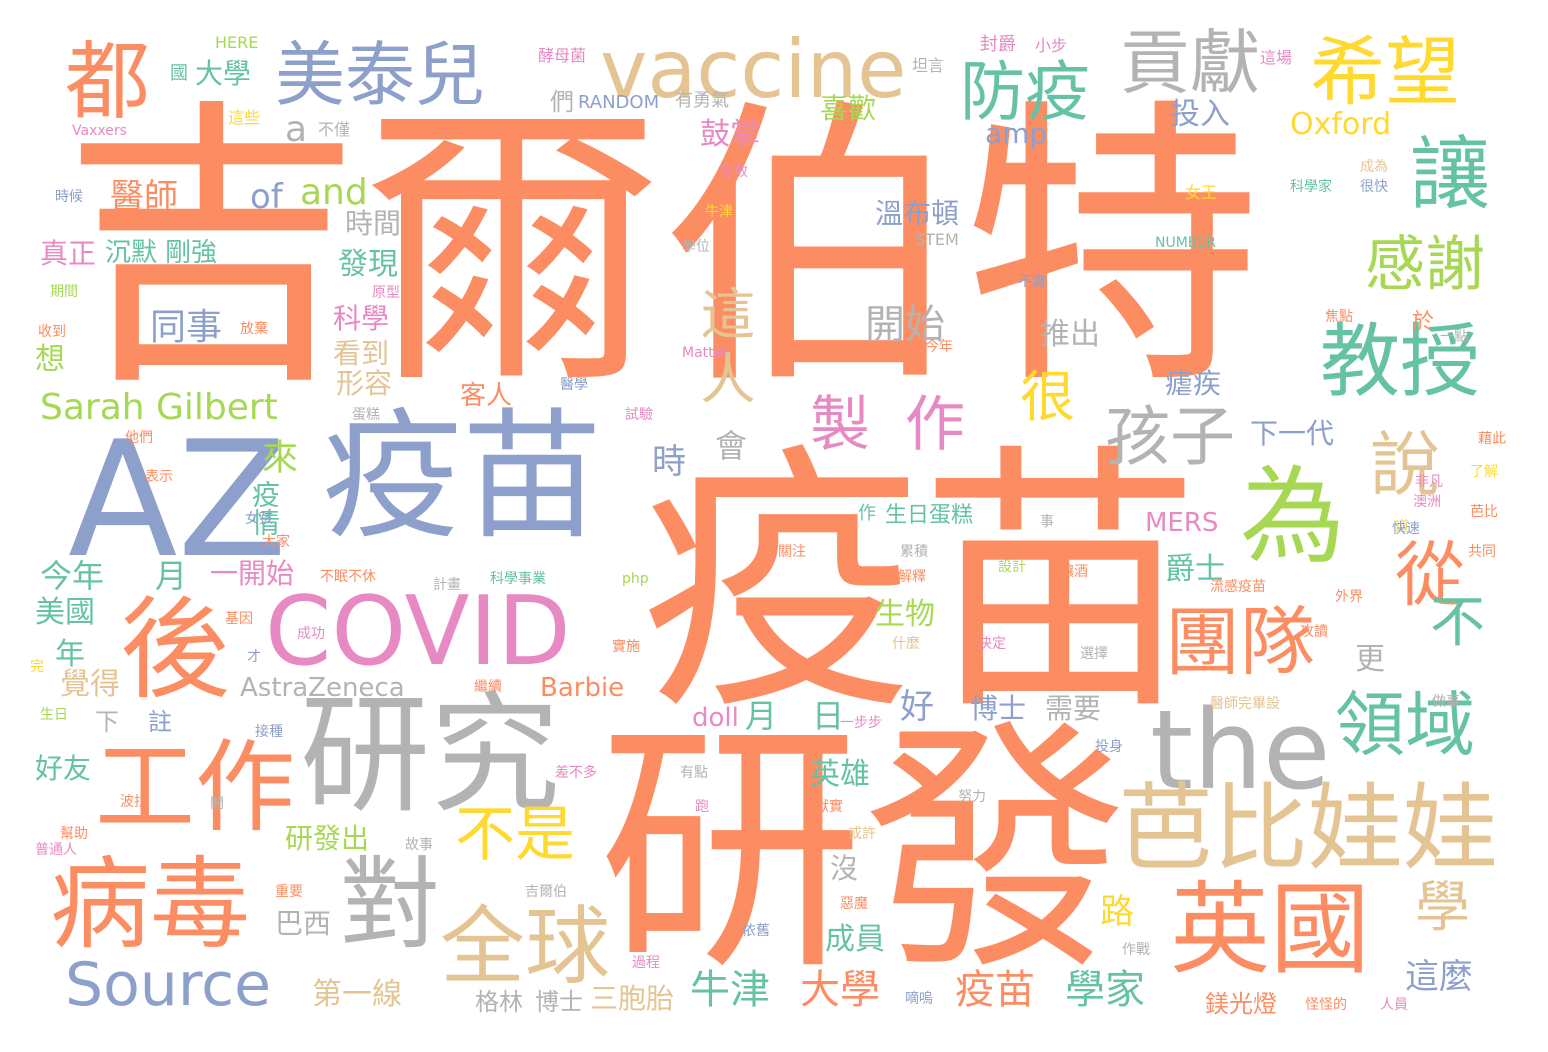 This screenshot has width=1548, height=1052. I want to click on cloud-word: 爵士, so click(1195, 569).